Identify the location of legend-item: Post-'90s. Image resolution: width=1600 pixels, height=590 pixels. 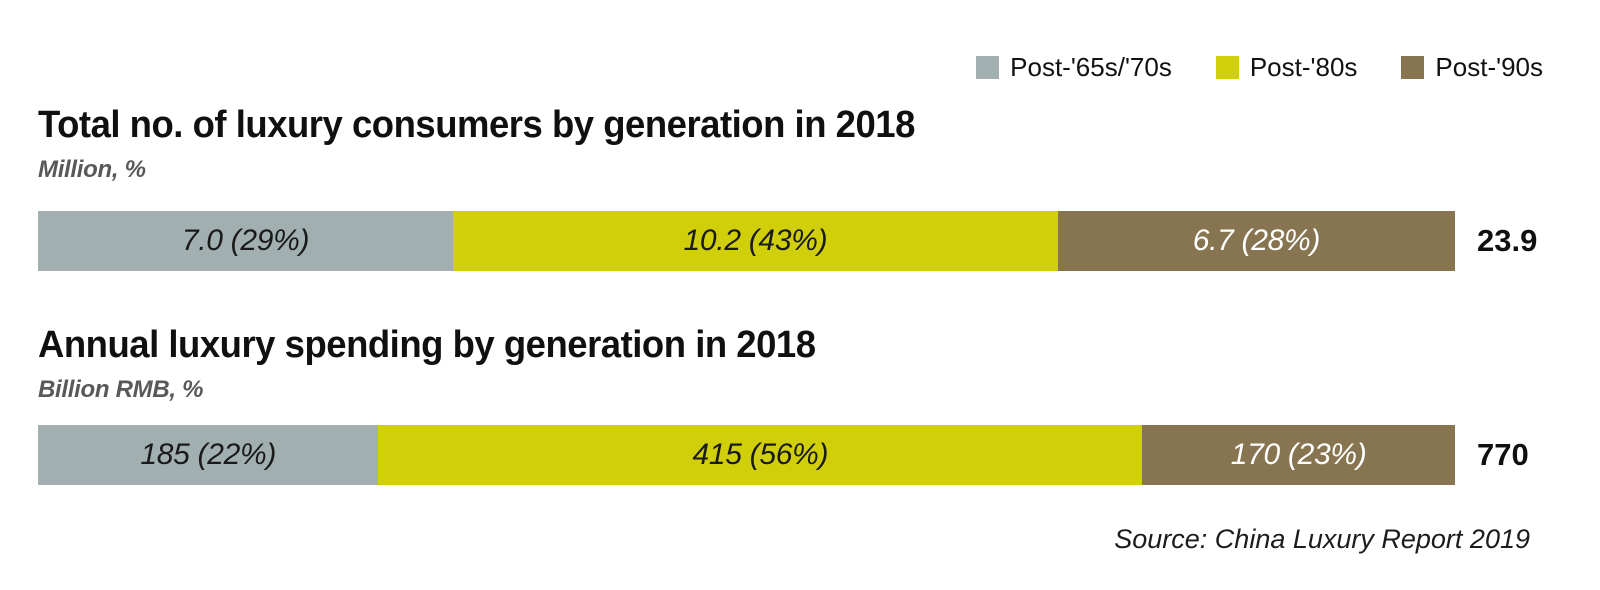
(1472, 67).